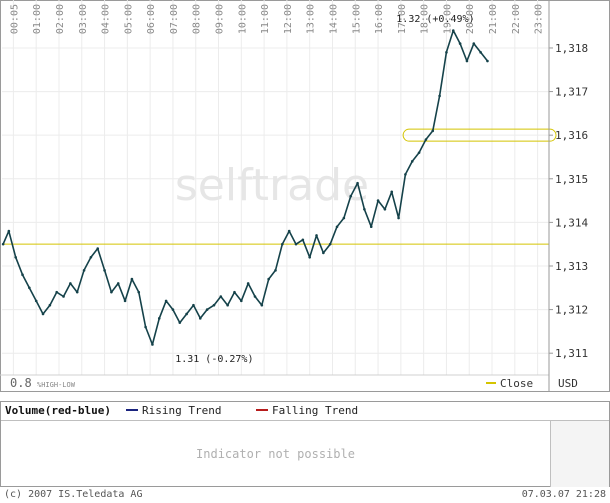  I want to click on x-tick-label: 22:00, so click(516, 19).